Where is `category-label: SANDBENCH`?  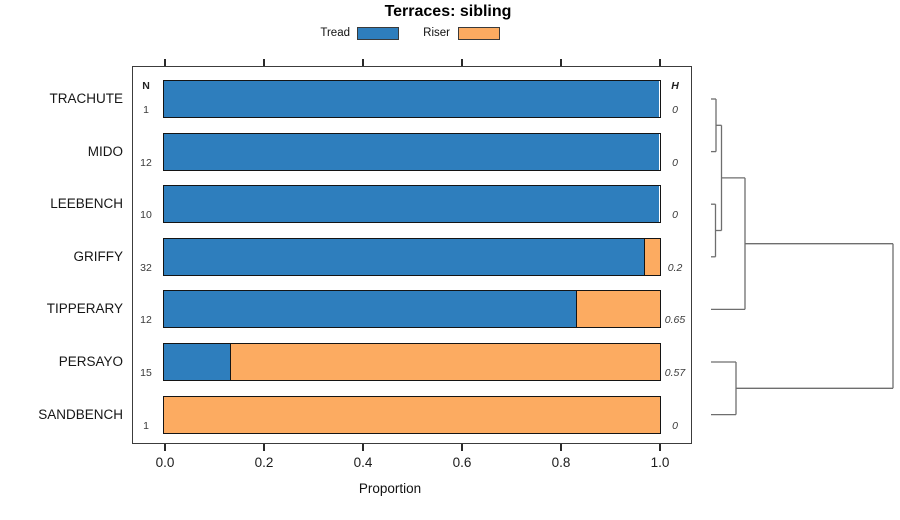 category-label: SANDBENCH is located at coordinates (80, 414).